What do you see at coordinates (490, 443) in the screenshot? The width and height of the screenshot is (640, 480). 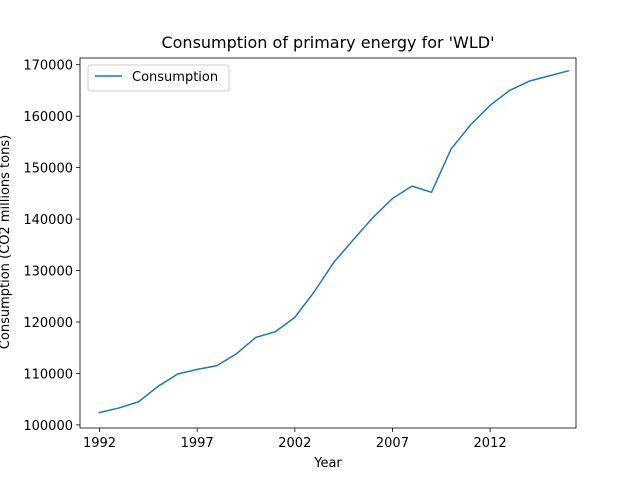 I see `x-tick-label: 2012` at bounding box center [490, 443].